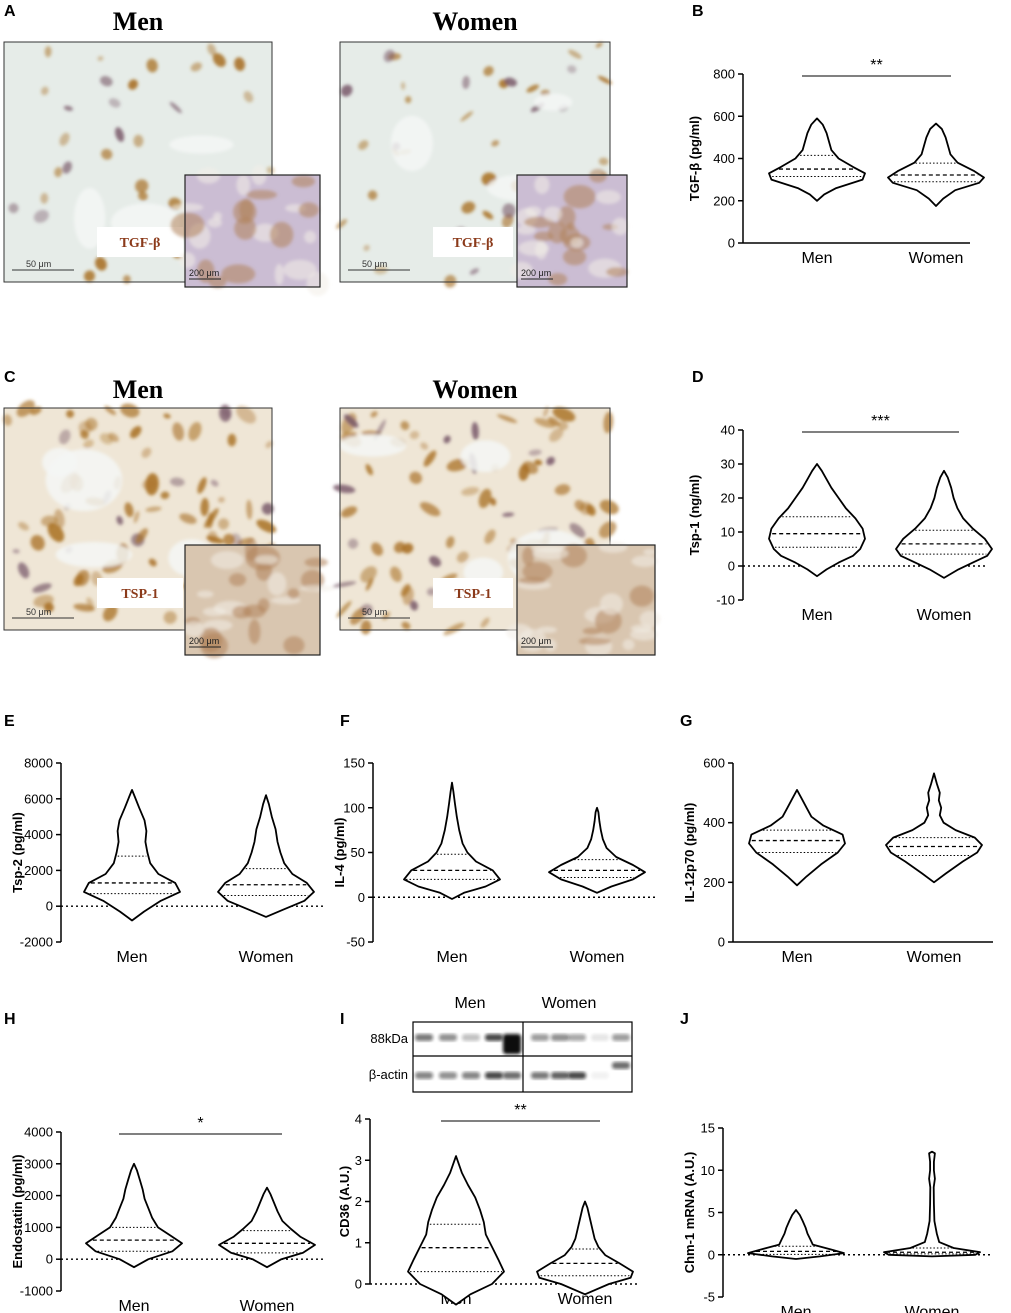  What do you see at coordinates (689, 853) in the screenshot?
I see `y-axis-label: IL-12p70 (pg/ml)` at bounding box center [689, 853].